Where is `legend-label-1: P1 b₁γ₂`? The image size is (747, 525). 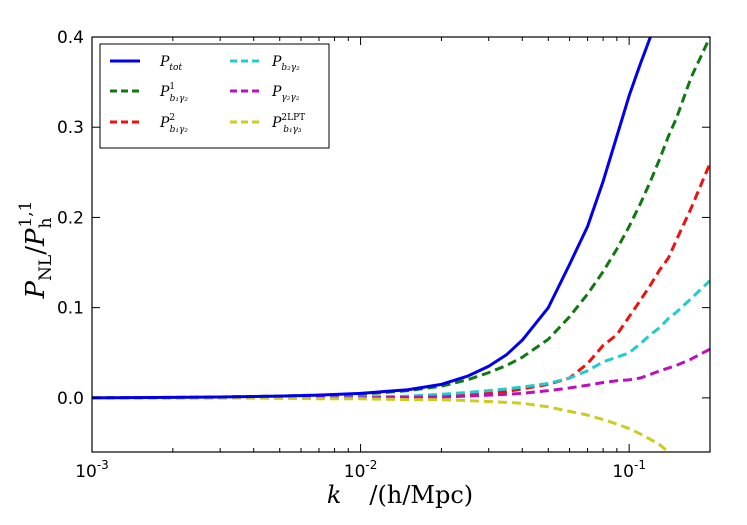 legend-label-1: P1 b₁γ₂ is located at coordinates (173, 93).